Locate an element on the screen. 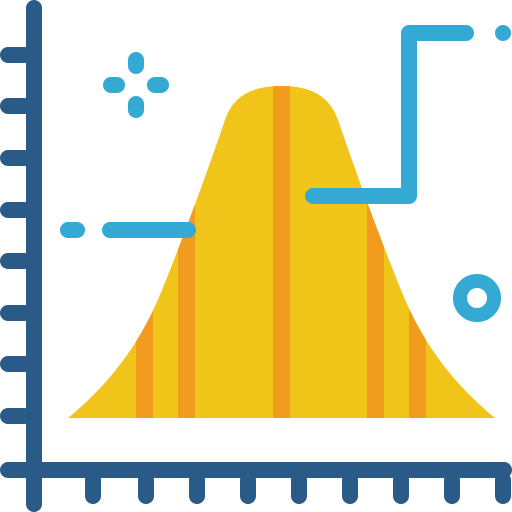 The width and height of the screenshot is (512, 512). sparkle-icon is located at coordinates (136, 85).